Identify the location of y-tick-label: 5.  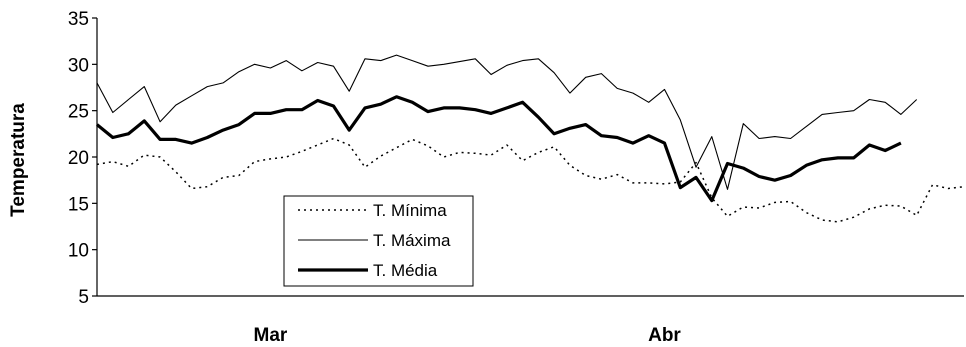
(83, 297).